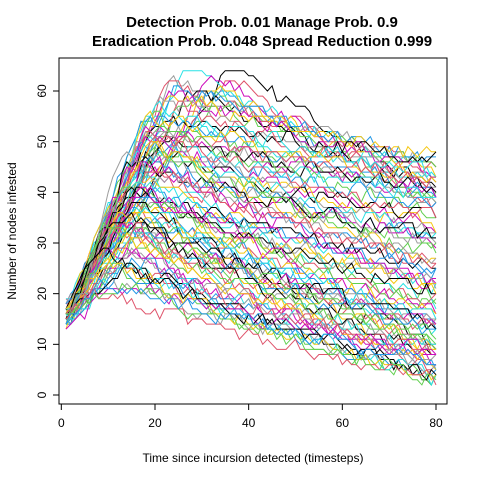  I want to click on x-axis: 0 20 40 60 80, so click(250, 416).